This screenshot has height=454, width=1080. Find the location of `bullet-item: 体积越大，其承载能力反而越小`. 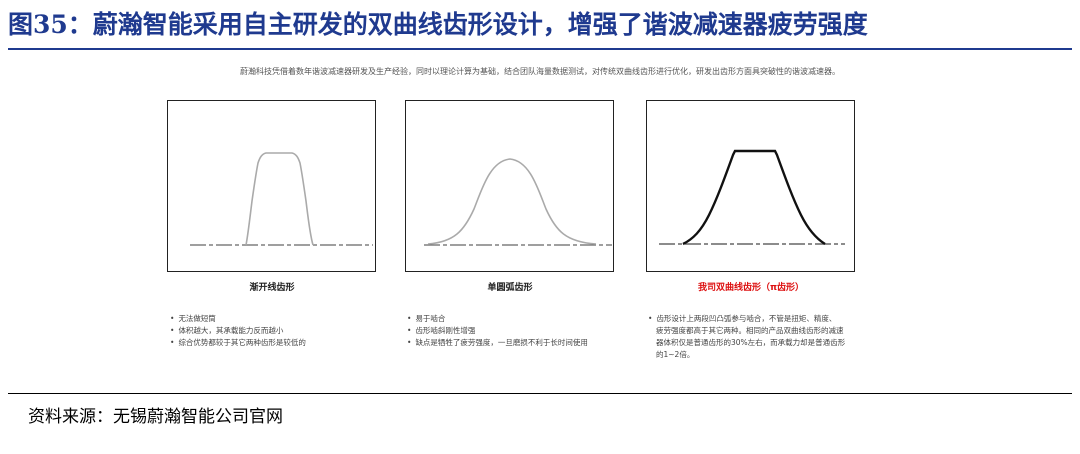

bullet-item: 体积越大，其承载能力反而越小 is located at coordinates (238, 331).